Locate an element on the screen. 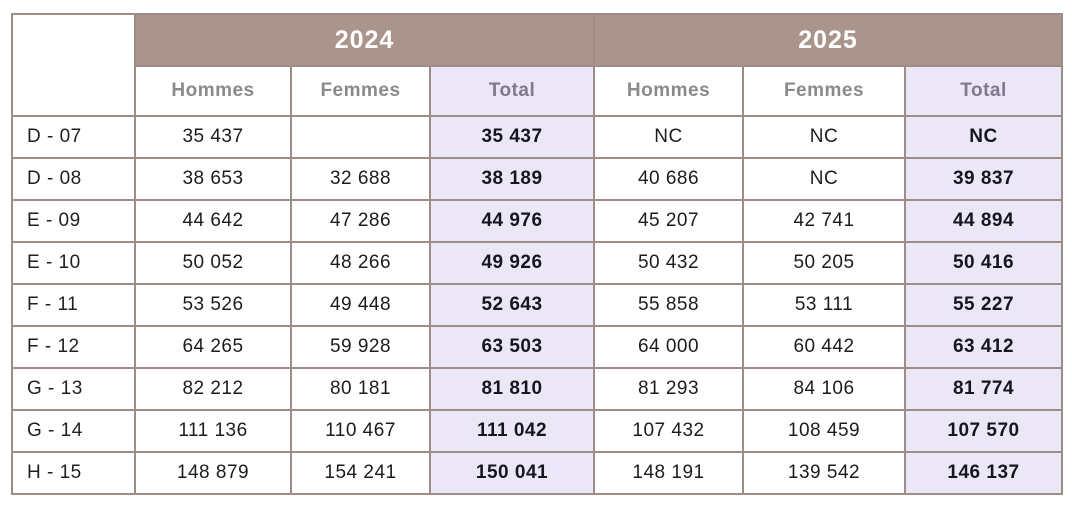  column-header-total-2025: Total is located at coordinates (984, 91).